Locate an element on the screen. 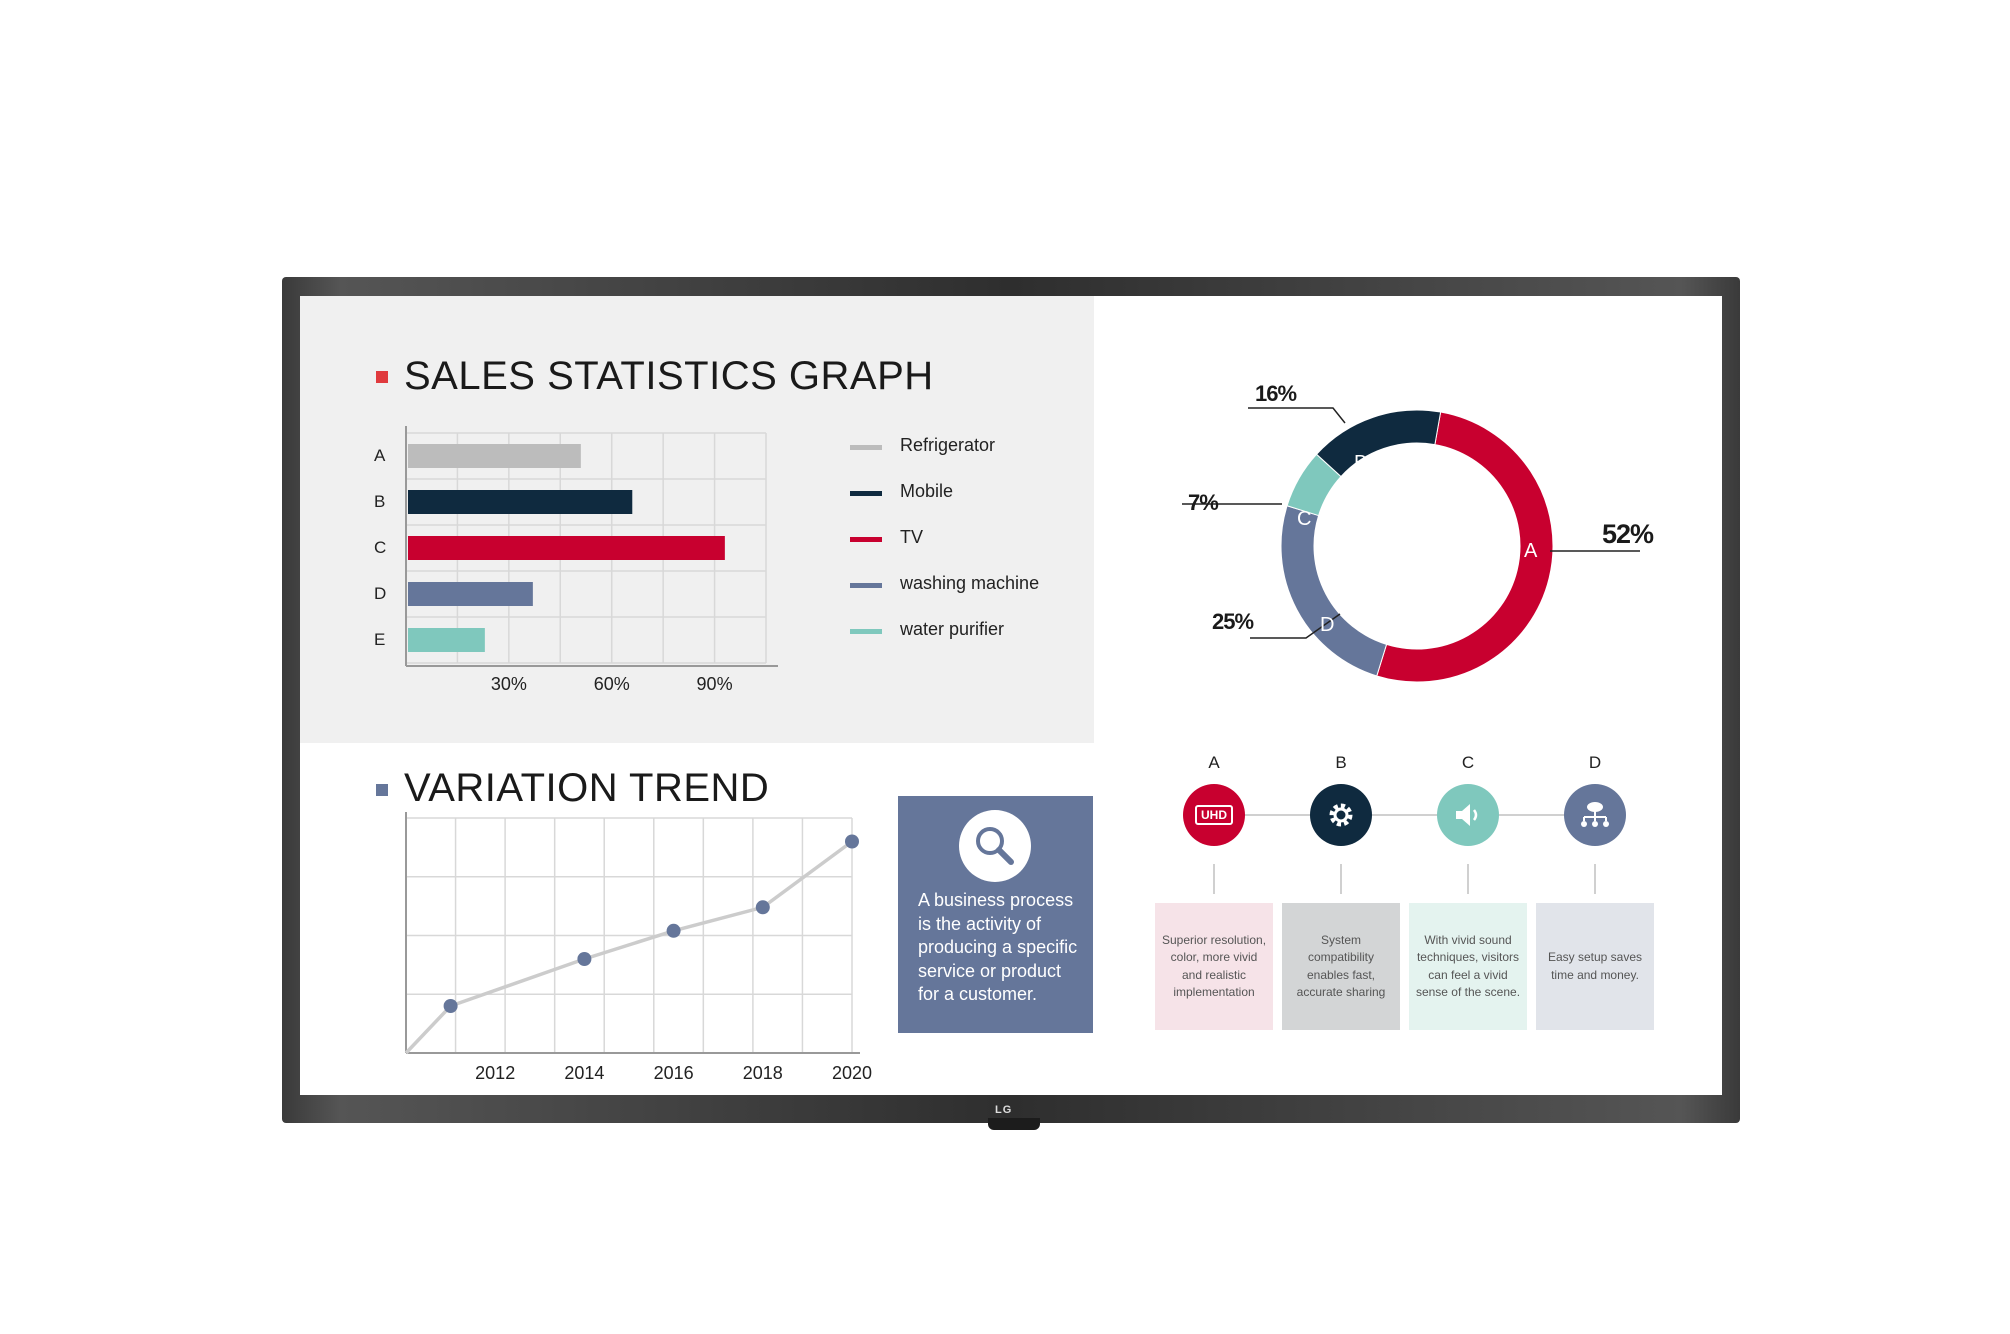  bar-E is located at coordinates (446, 640).